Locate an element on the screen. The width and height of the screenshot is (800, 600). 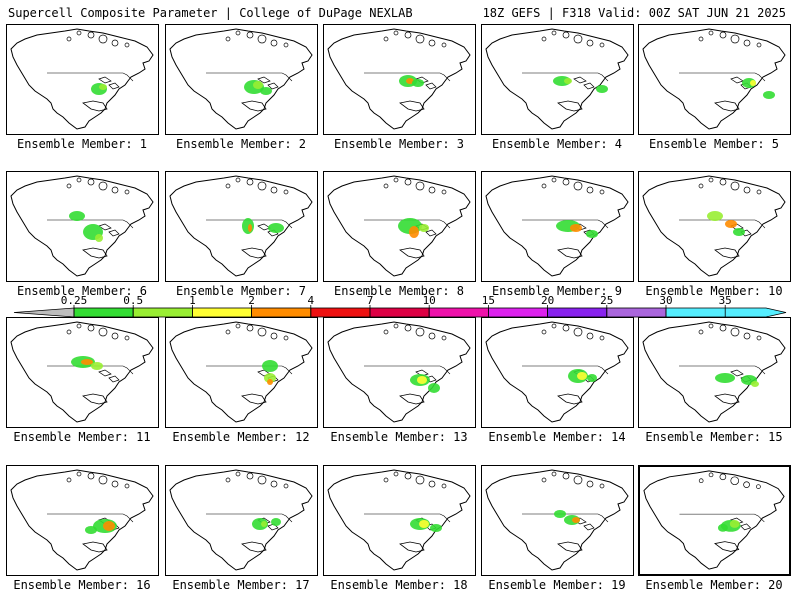
ensemble-member-label: Ensemble Member: 12 is located at coordinates (241, 437).